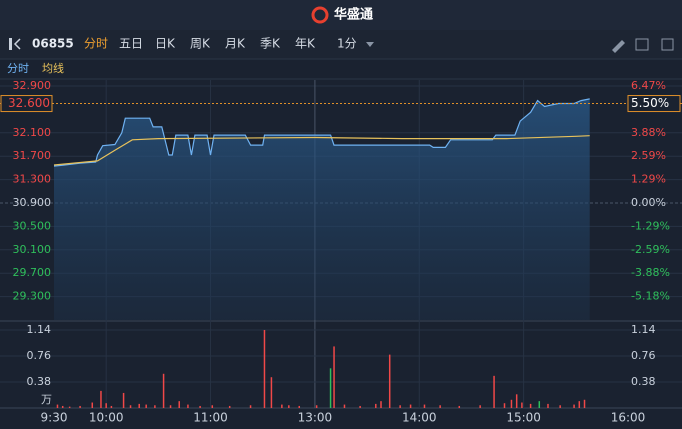  What do you see at coordinates (643, 381) in the screenshot?
I see `volume-tick-label-right: 0.38` at bounding box center [643, 381].